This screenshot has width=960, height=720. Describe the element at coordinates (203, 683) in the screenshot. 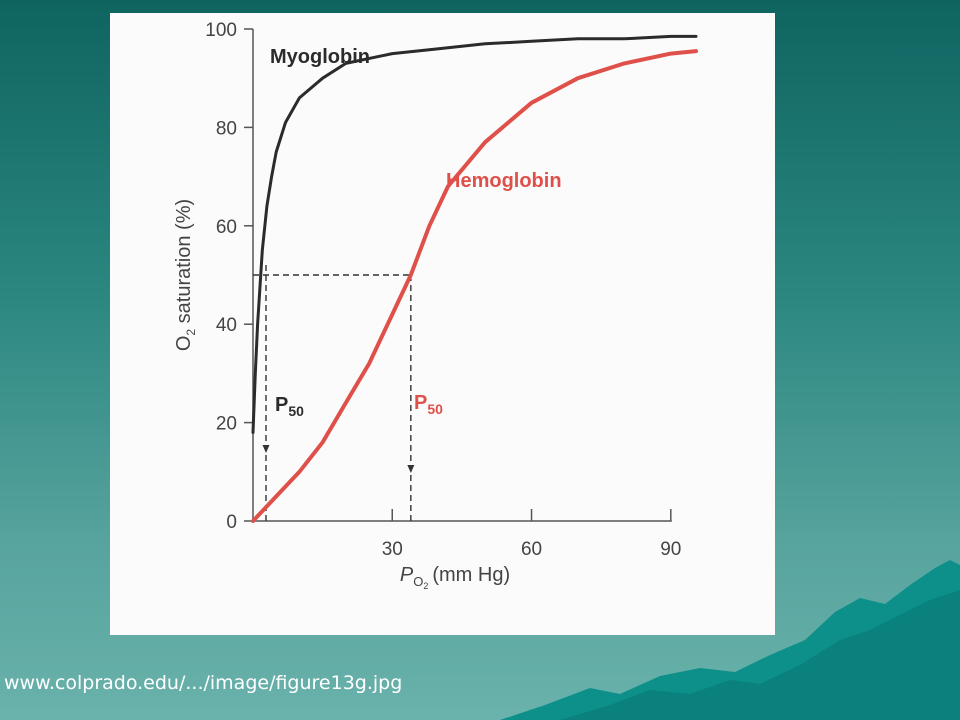

I see `source-caption: www.colprado.edu/.../image/figure13g.jpg` at that location.